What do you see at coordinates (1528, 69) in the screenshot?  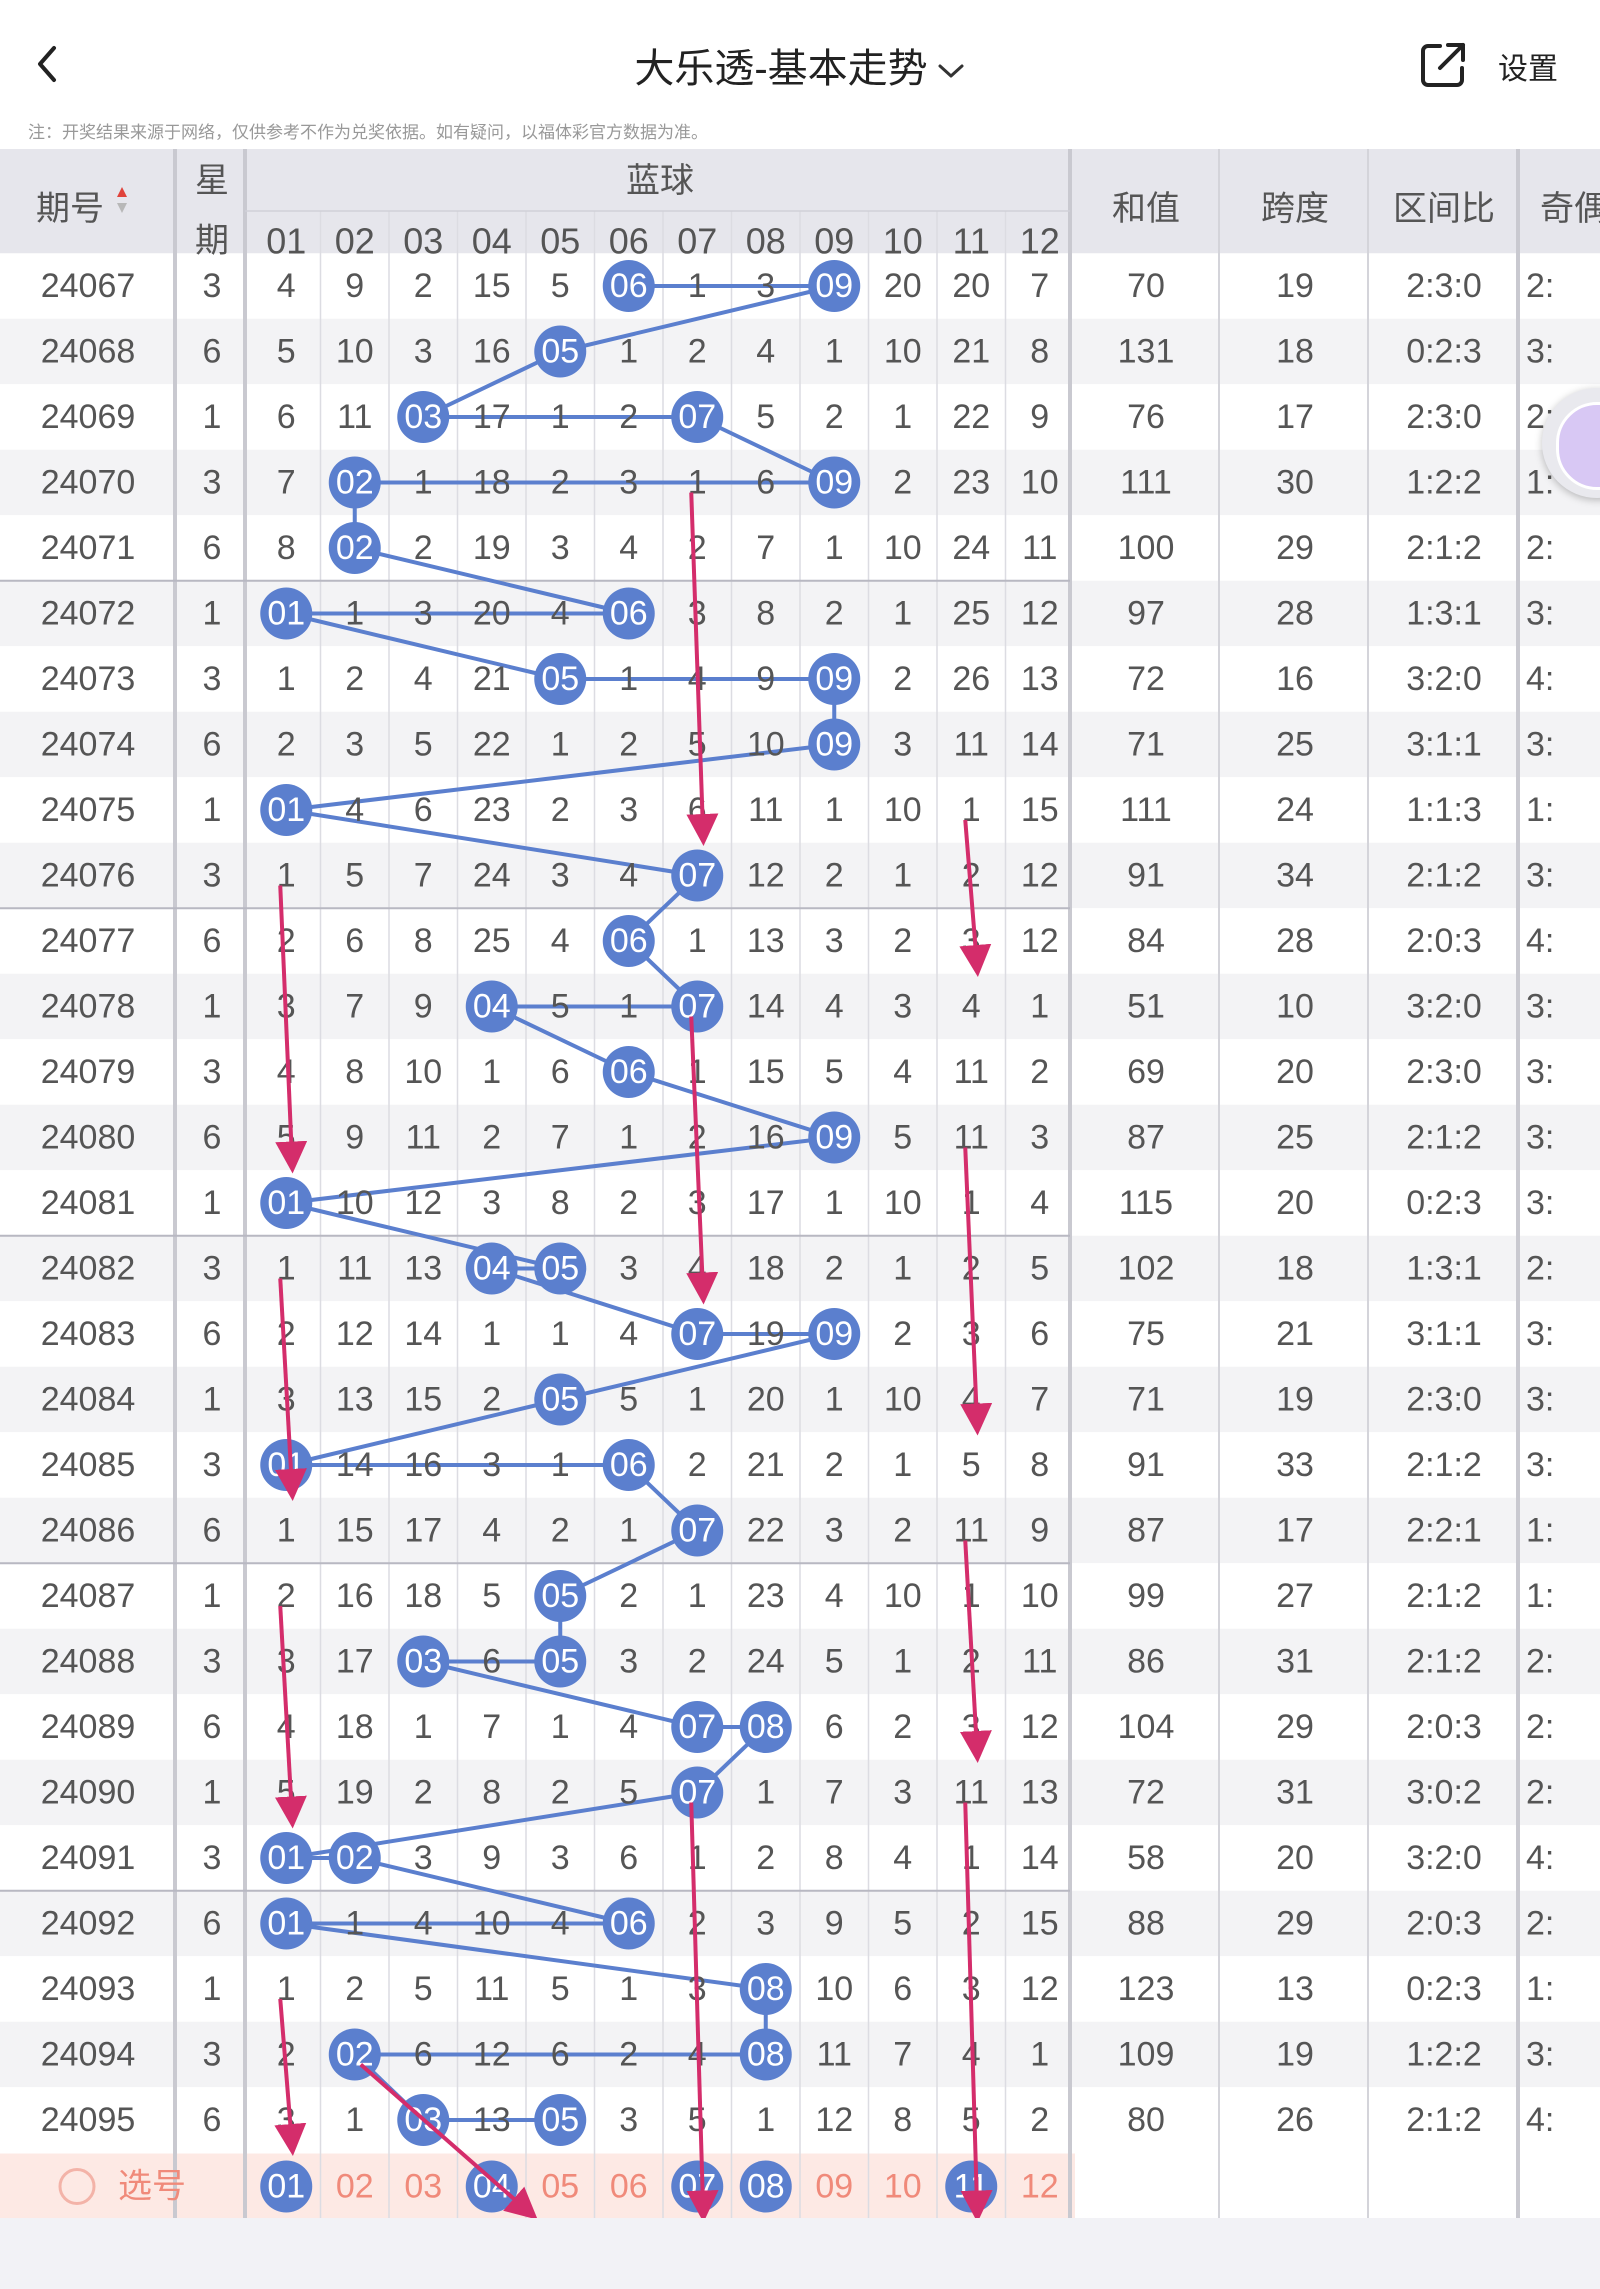 I see `settings-button: 设置` at bounding box center [1528, 69].